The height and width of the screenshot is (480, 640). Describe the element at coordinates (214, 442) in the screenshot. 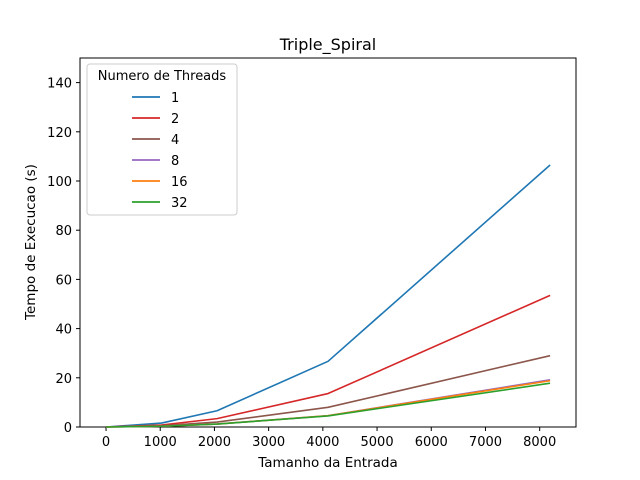

I see `x-tick-label: 2000` at that location.